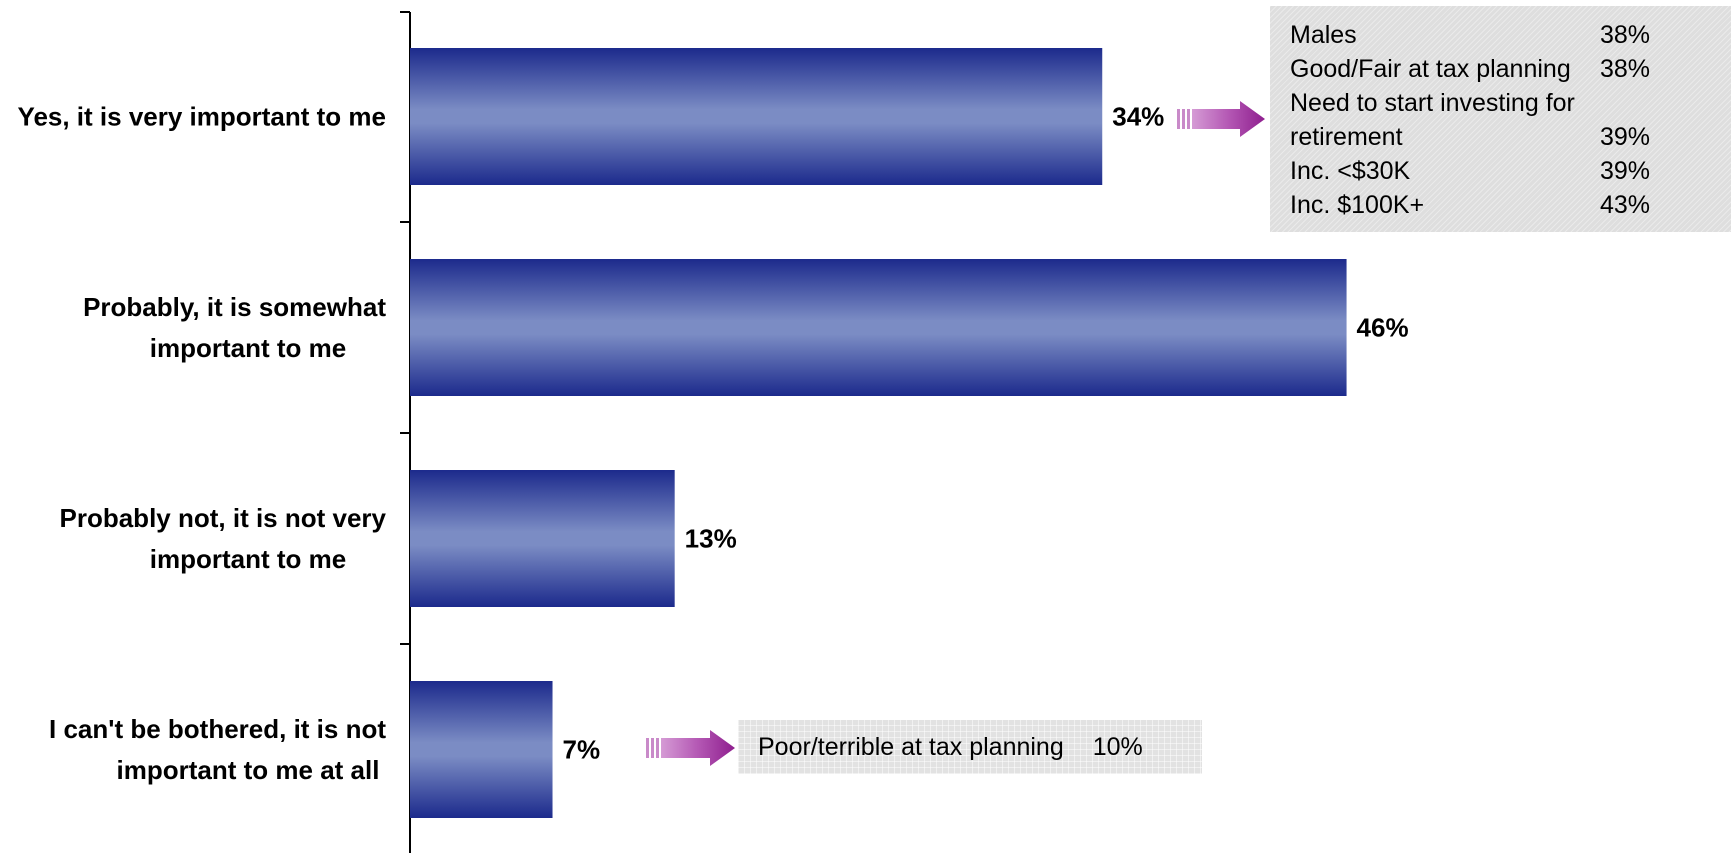 This screenshot has width=1731, height=853. What do you see at coordinates (1117, 747) in the screenshot?
I see `callout-value: 10%` at bounding box center [1117, 747].